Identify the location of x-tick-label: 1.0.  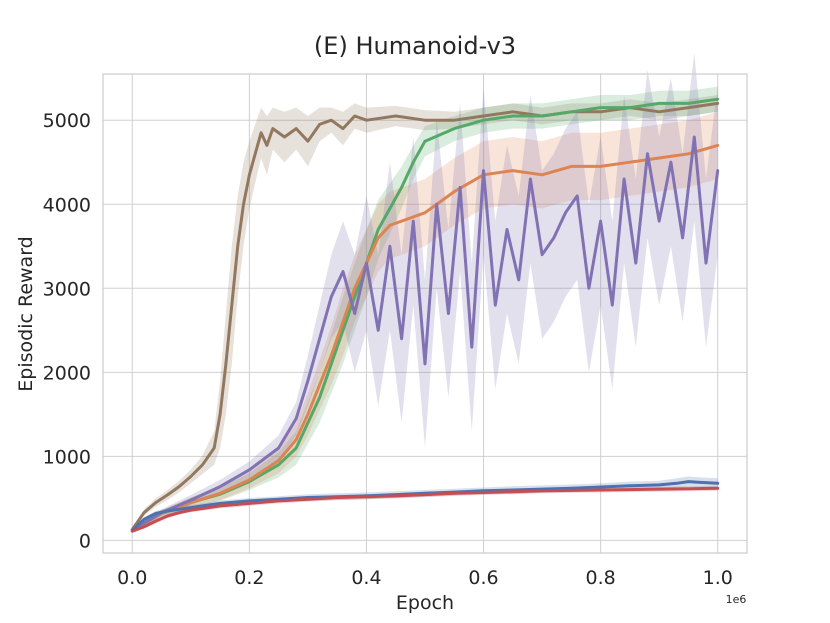
(718, 578).